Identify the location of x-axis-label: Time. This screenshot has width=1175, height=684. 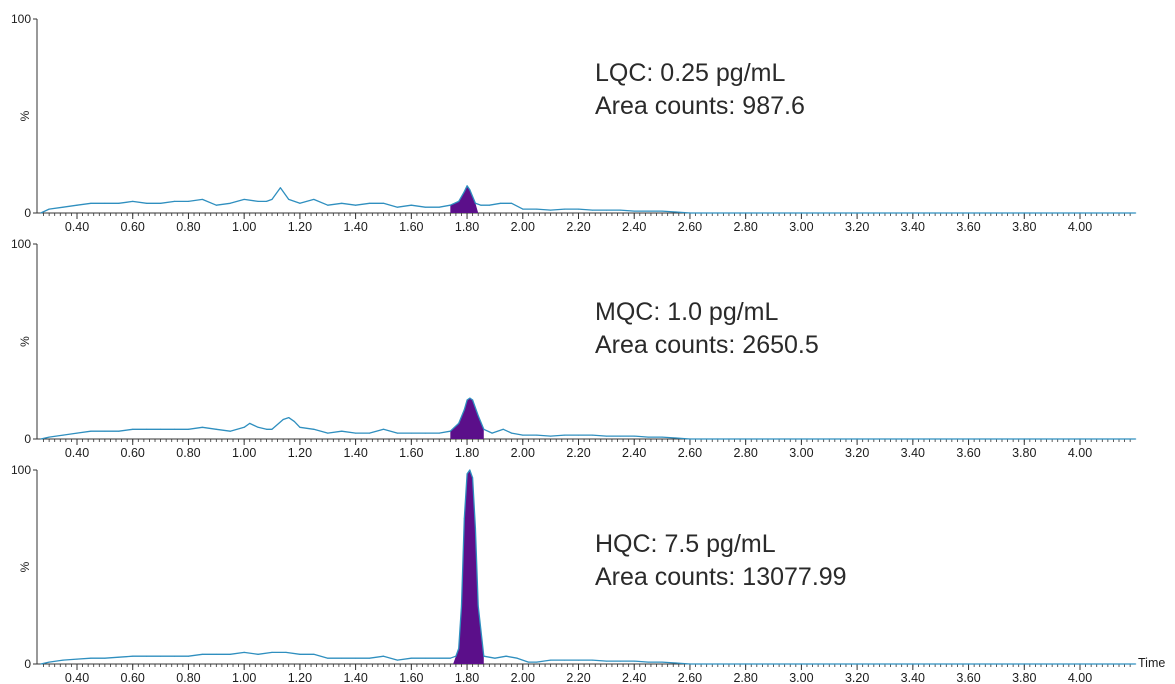
(1151, 663).